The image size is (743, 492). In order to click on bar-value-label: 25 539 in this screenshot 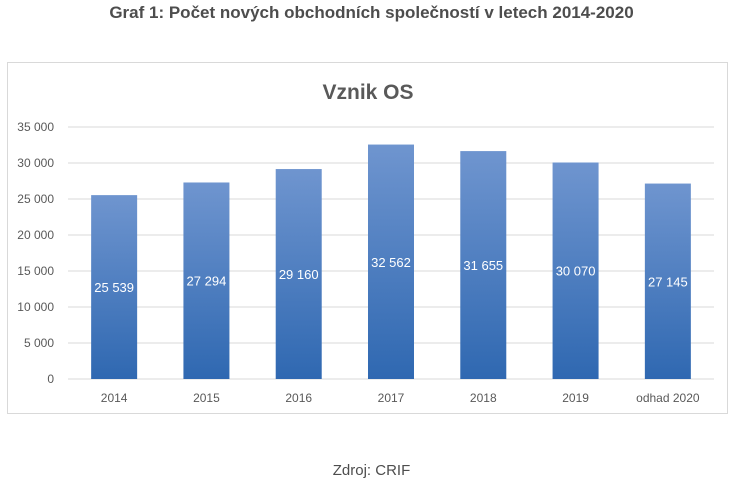, I will do `click(114, 287)`.